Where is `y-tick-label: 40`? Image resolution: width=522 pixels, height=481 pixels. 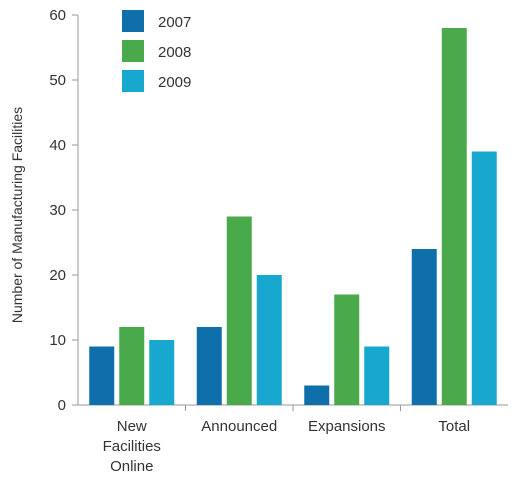 y-tick-label: 40 is located at coordinates (57, 145).